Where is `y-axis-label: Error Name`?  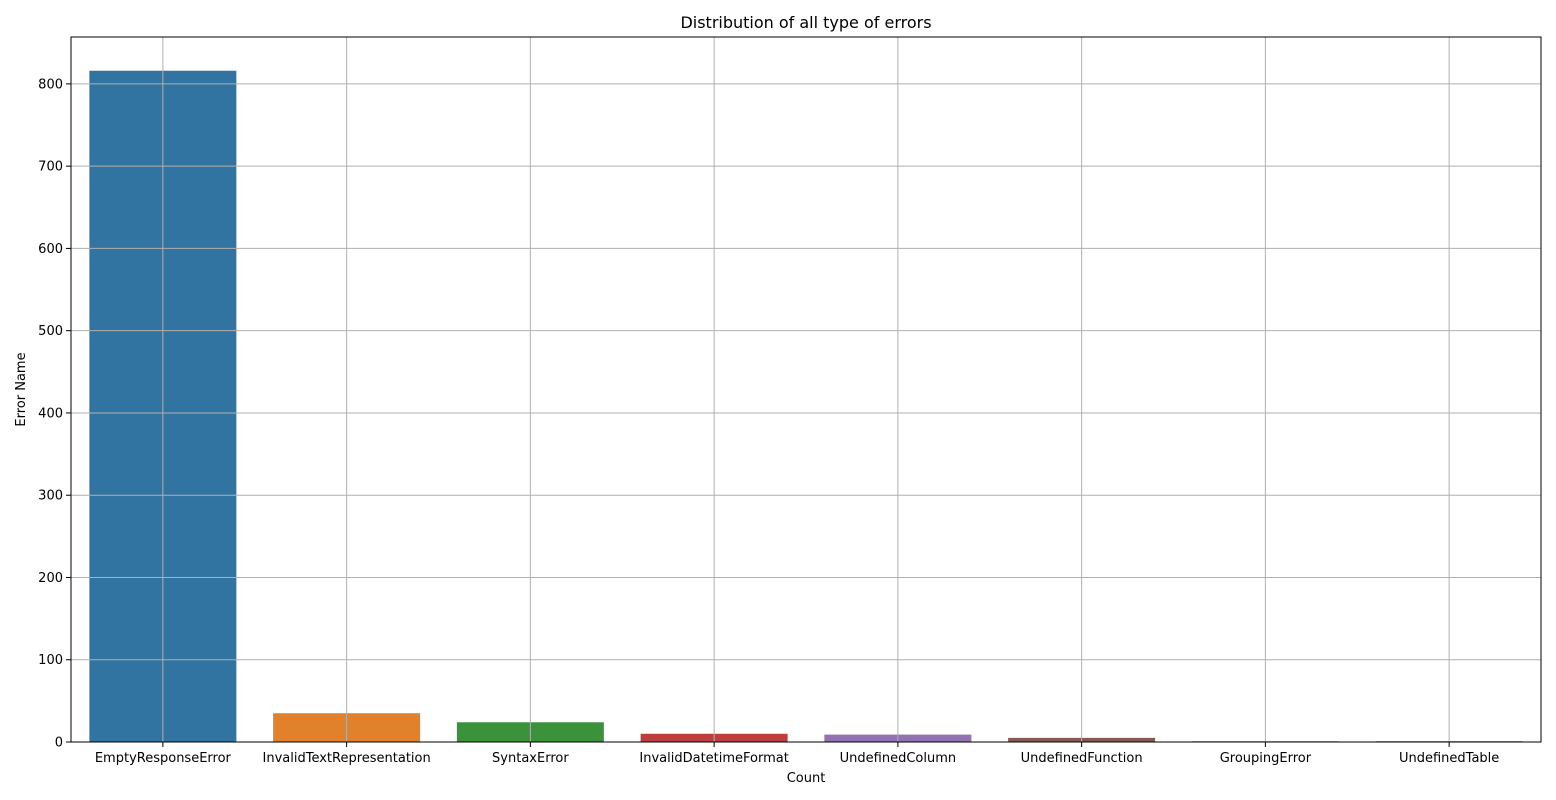
y-axis-label: Error Name is located at coordinates (21, 389).